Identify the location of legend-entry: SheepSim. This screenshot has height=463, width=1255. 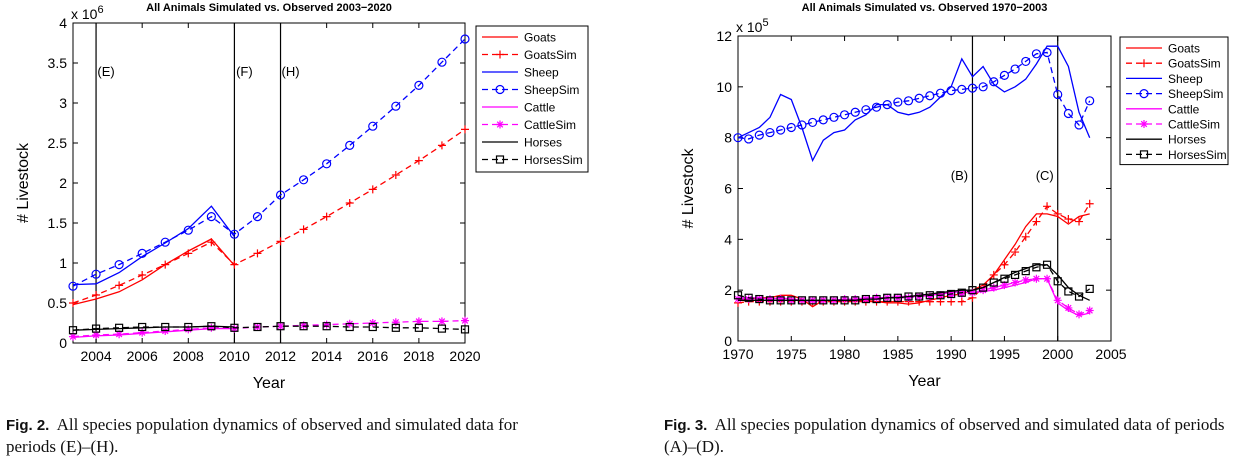
(551, 90).